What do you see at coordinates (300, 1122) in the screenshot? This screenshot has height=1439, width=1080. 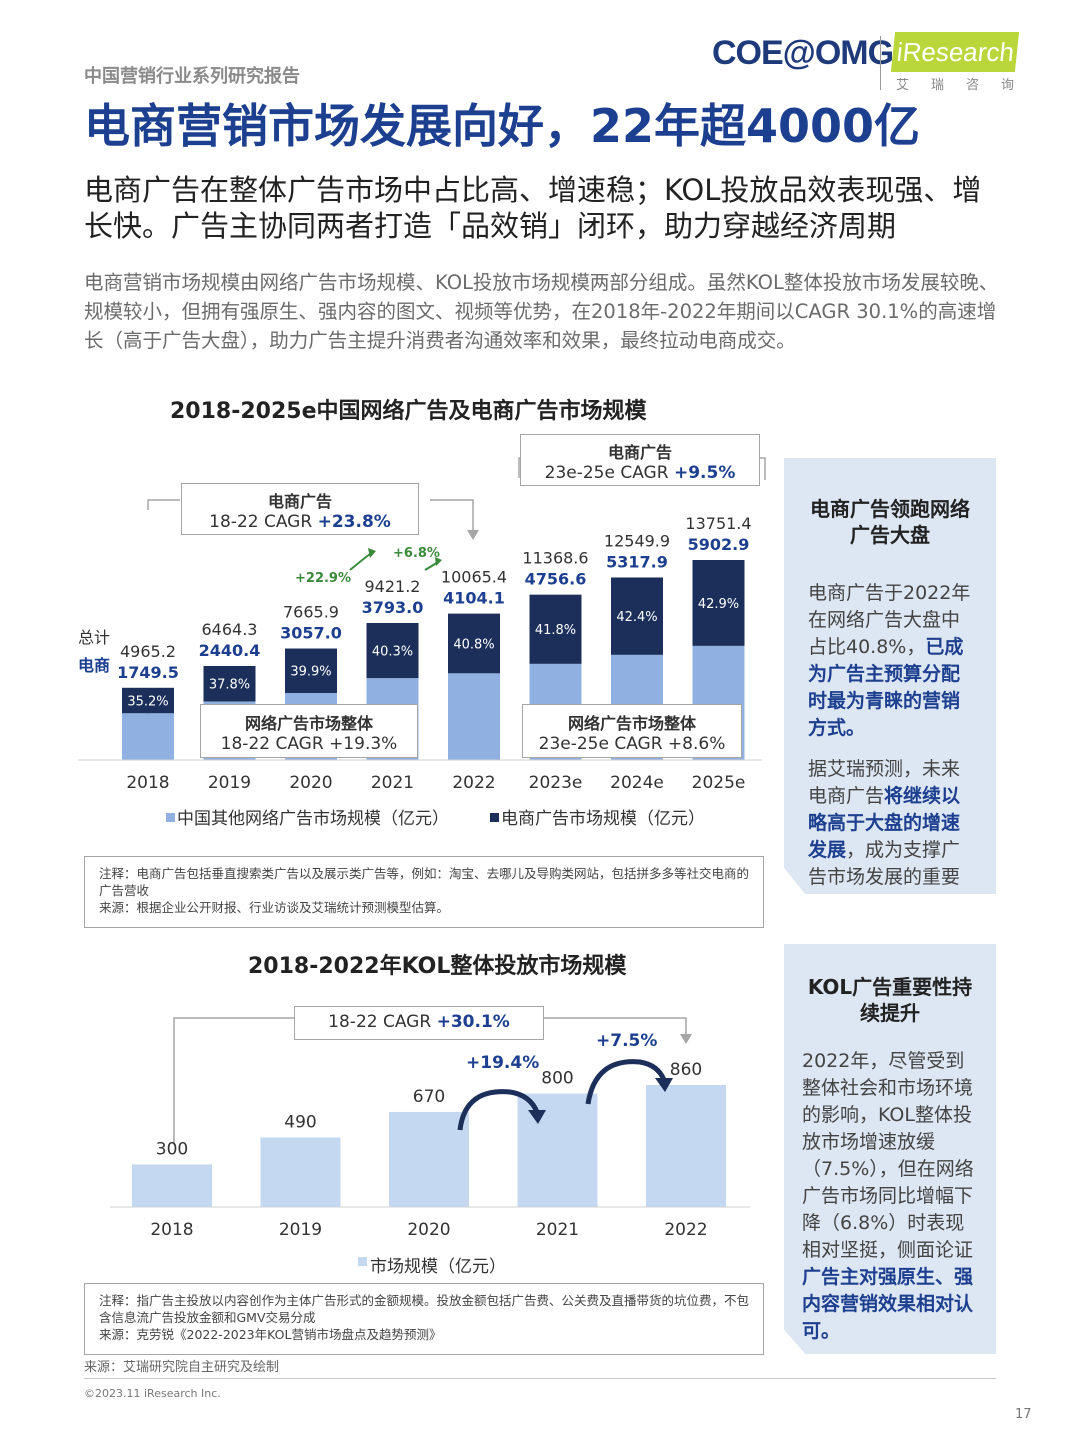 I see `value-label: 490` at bounding box center [300, 1122].